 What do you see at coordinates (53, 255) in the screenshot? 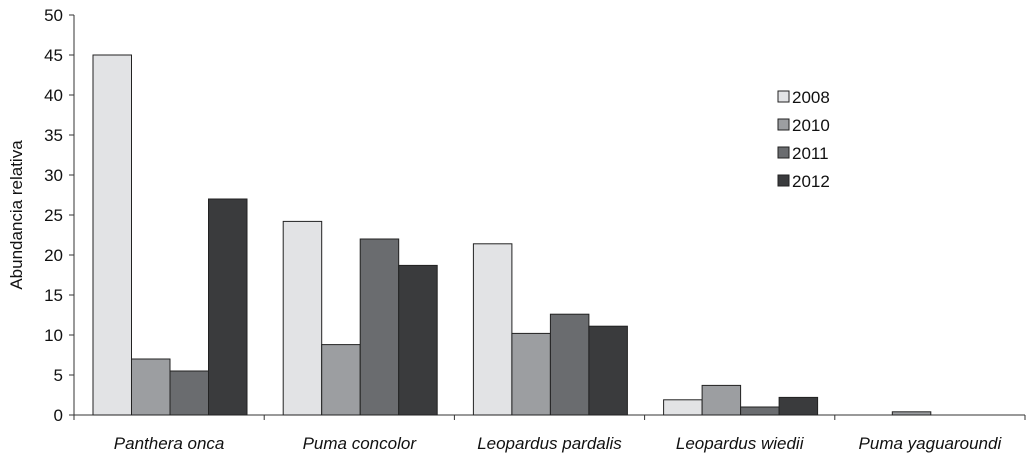
I see `y-tick-label: 20` at bounding box center [53, 255].